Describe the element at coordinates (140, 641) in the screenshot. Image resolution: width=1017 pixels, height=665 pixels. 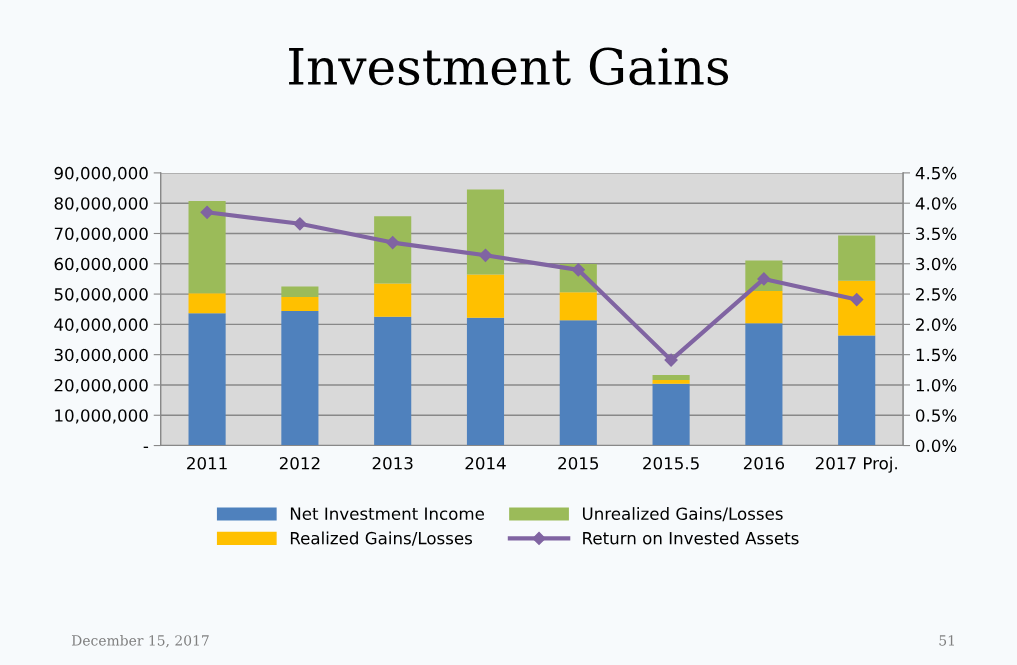
I see `text: December 15, 2017` at that location.